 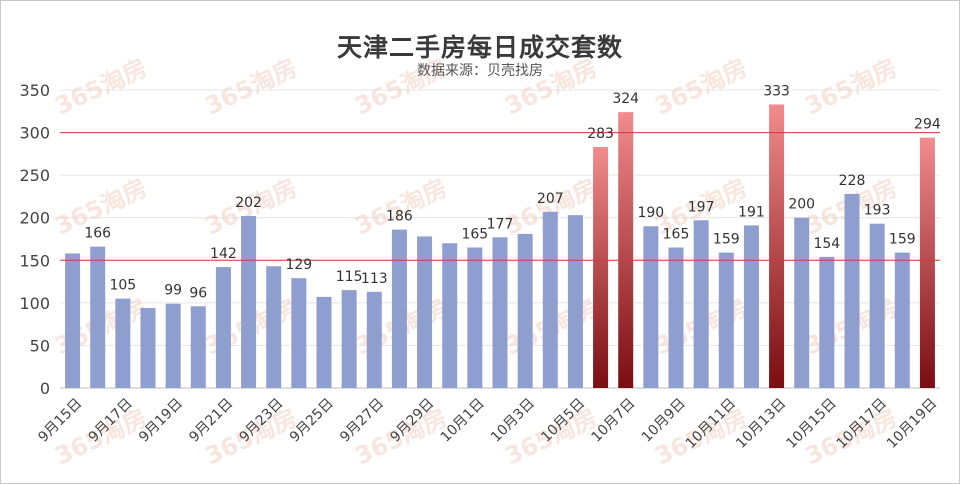 I want to click on data-label: 324, so click(x=625, y=99).